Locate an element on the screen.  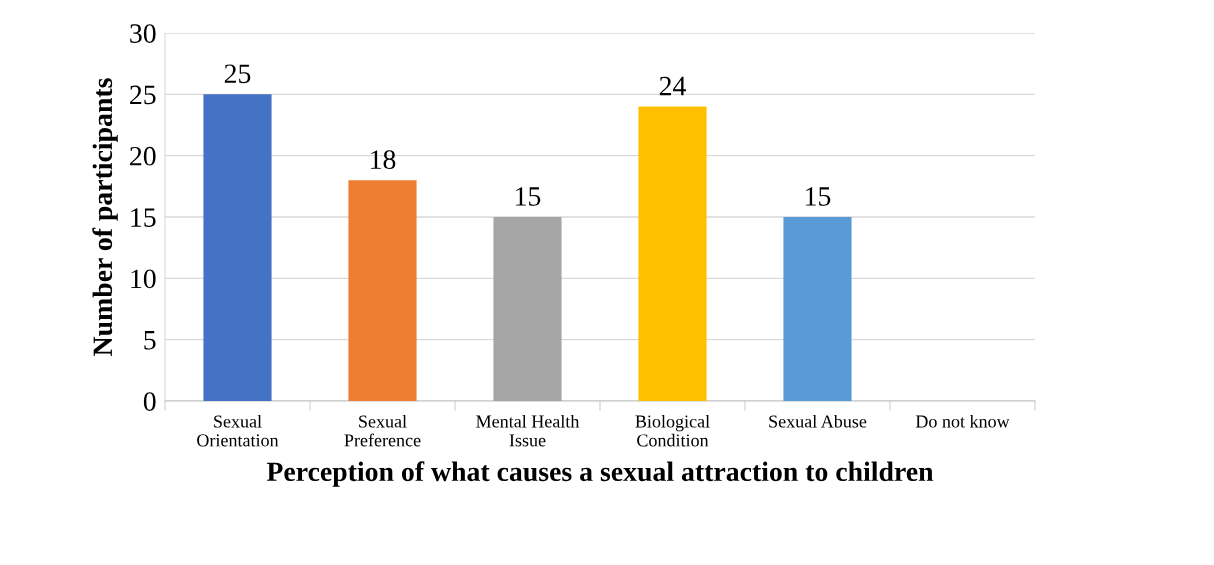
y-axis-title: Number of participants is located at coordinates (105, 217).